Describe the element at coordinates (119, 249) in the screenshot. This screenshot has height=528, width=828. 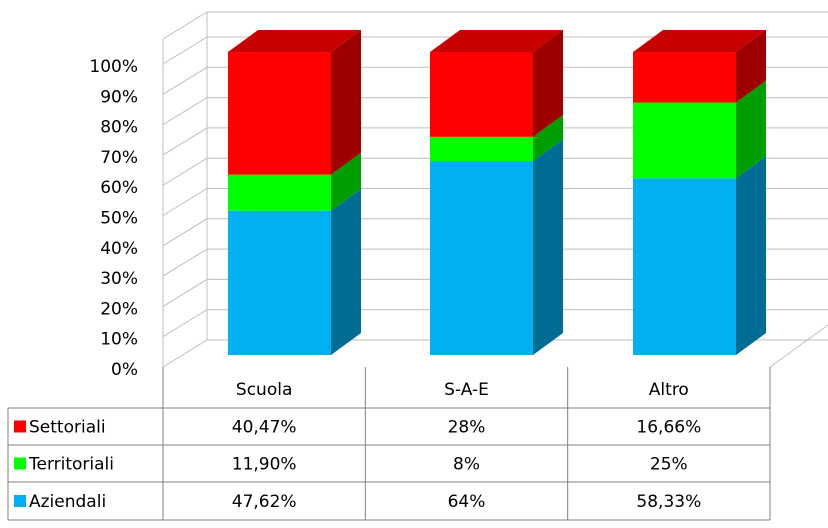
I see `y-tick-label: 40%` at that location.